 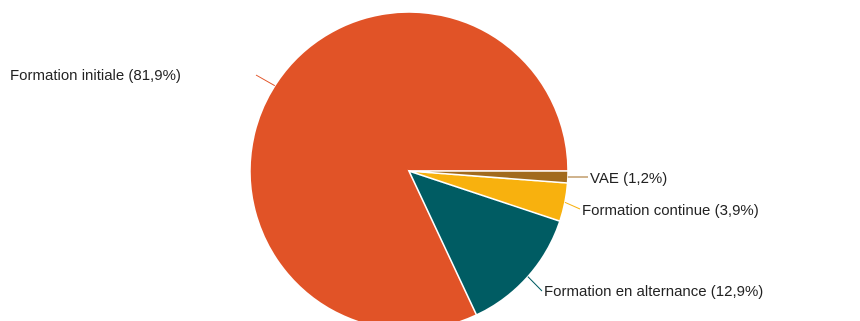 I want to click on leader-line-formation-continue, so click(x=572, y=205).